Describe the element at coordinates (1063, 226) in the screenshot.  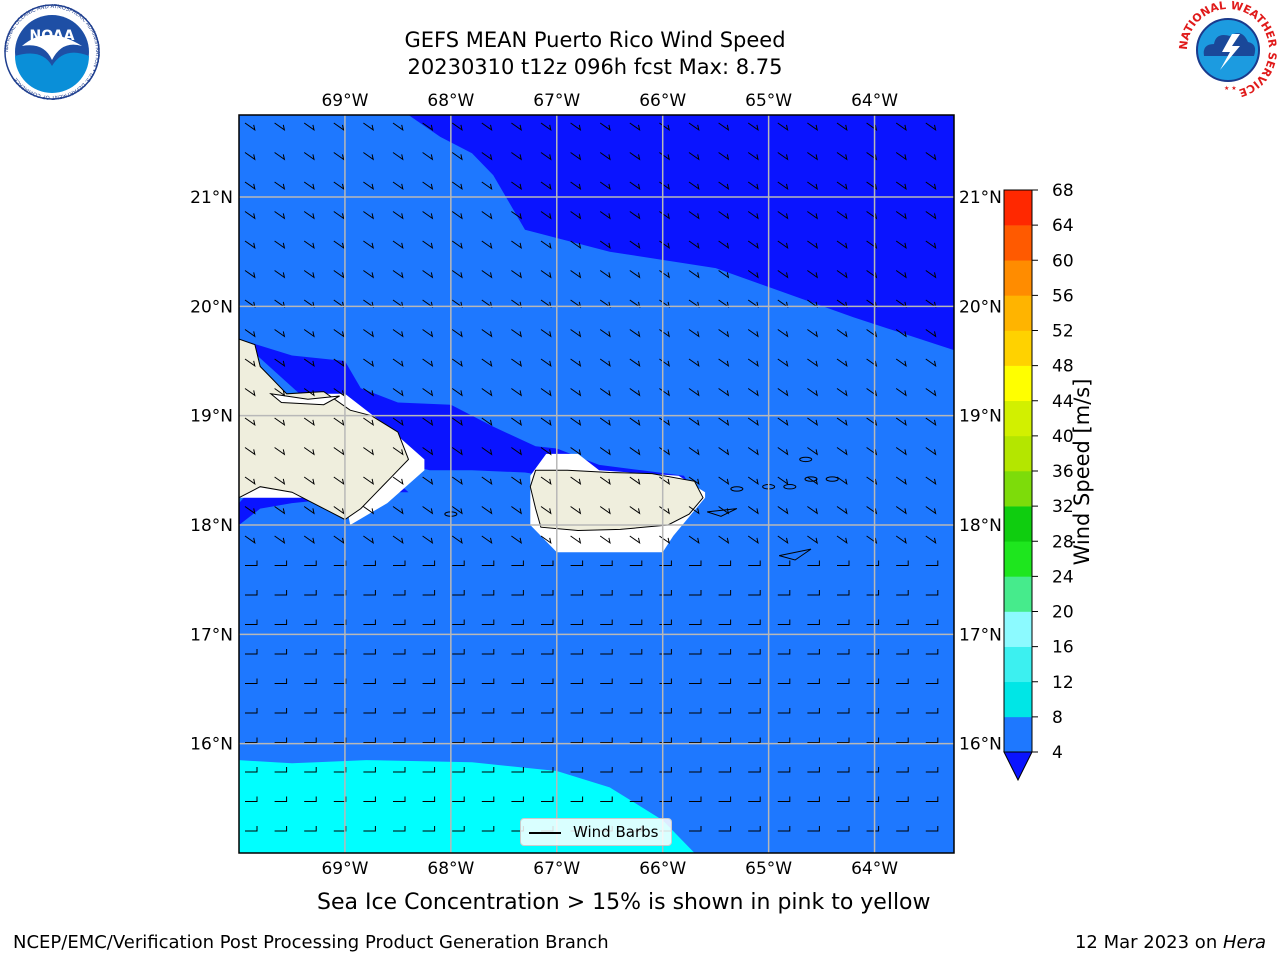
I see `colorbar-tick-label: 64` at that location.